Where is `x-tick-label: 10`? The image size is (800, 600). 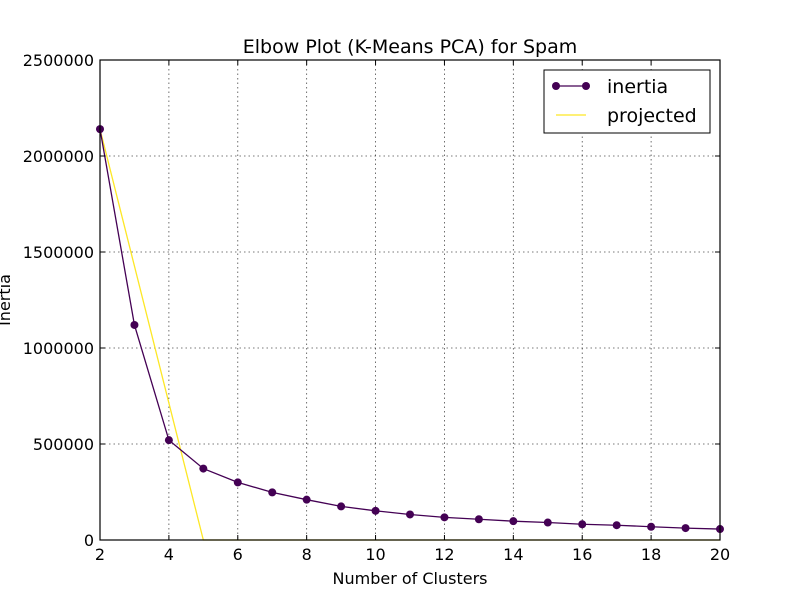
x-tick-label: 10 is located at coordinates (375, 554).